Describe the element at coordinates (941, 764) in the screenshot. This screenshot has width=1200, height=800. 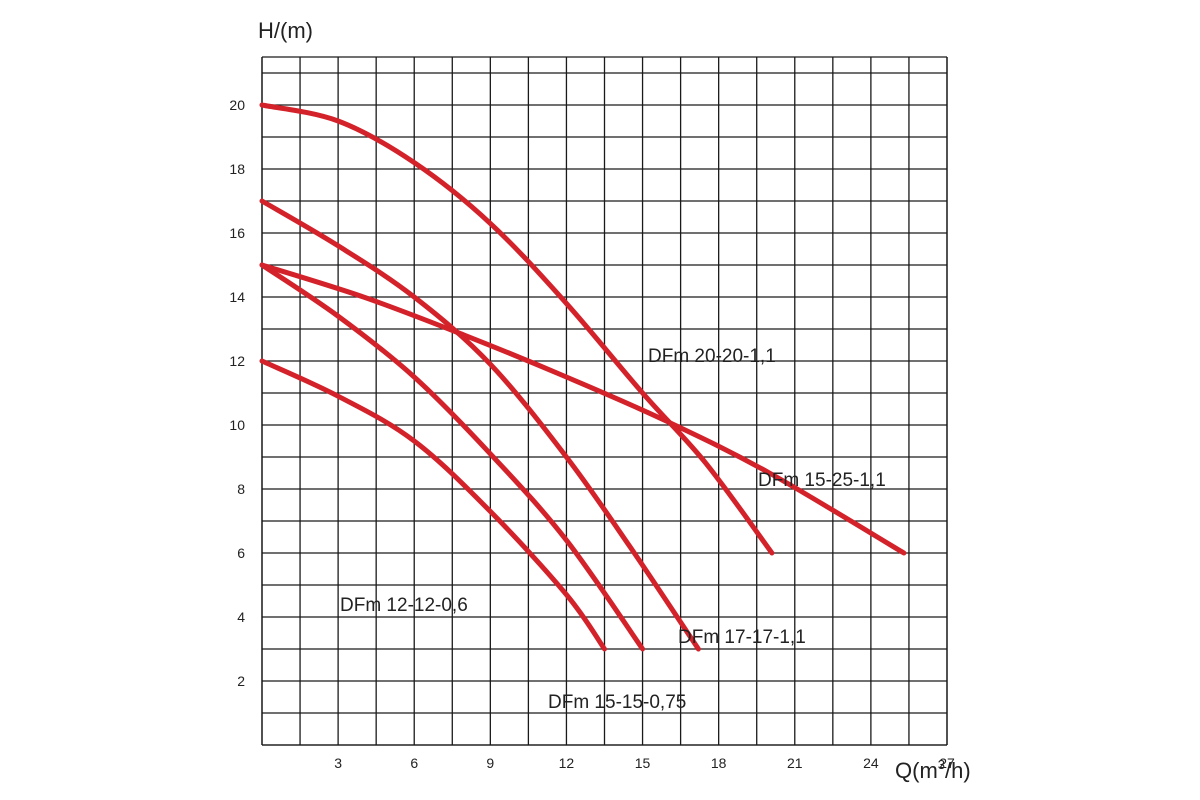
I see `x-axis-title-superscript: 3` at that location.